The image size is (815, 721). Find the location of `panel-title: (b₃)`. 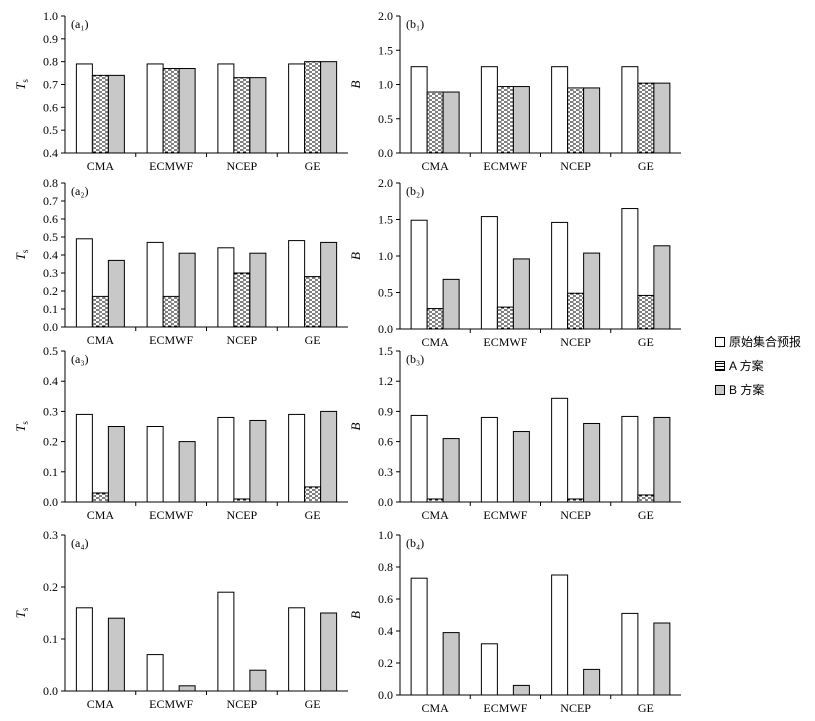

panel-title: (b₃) is located at coordinates (415, 359).